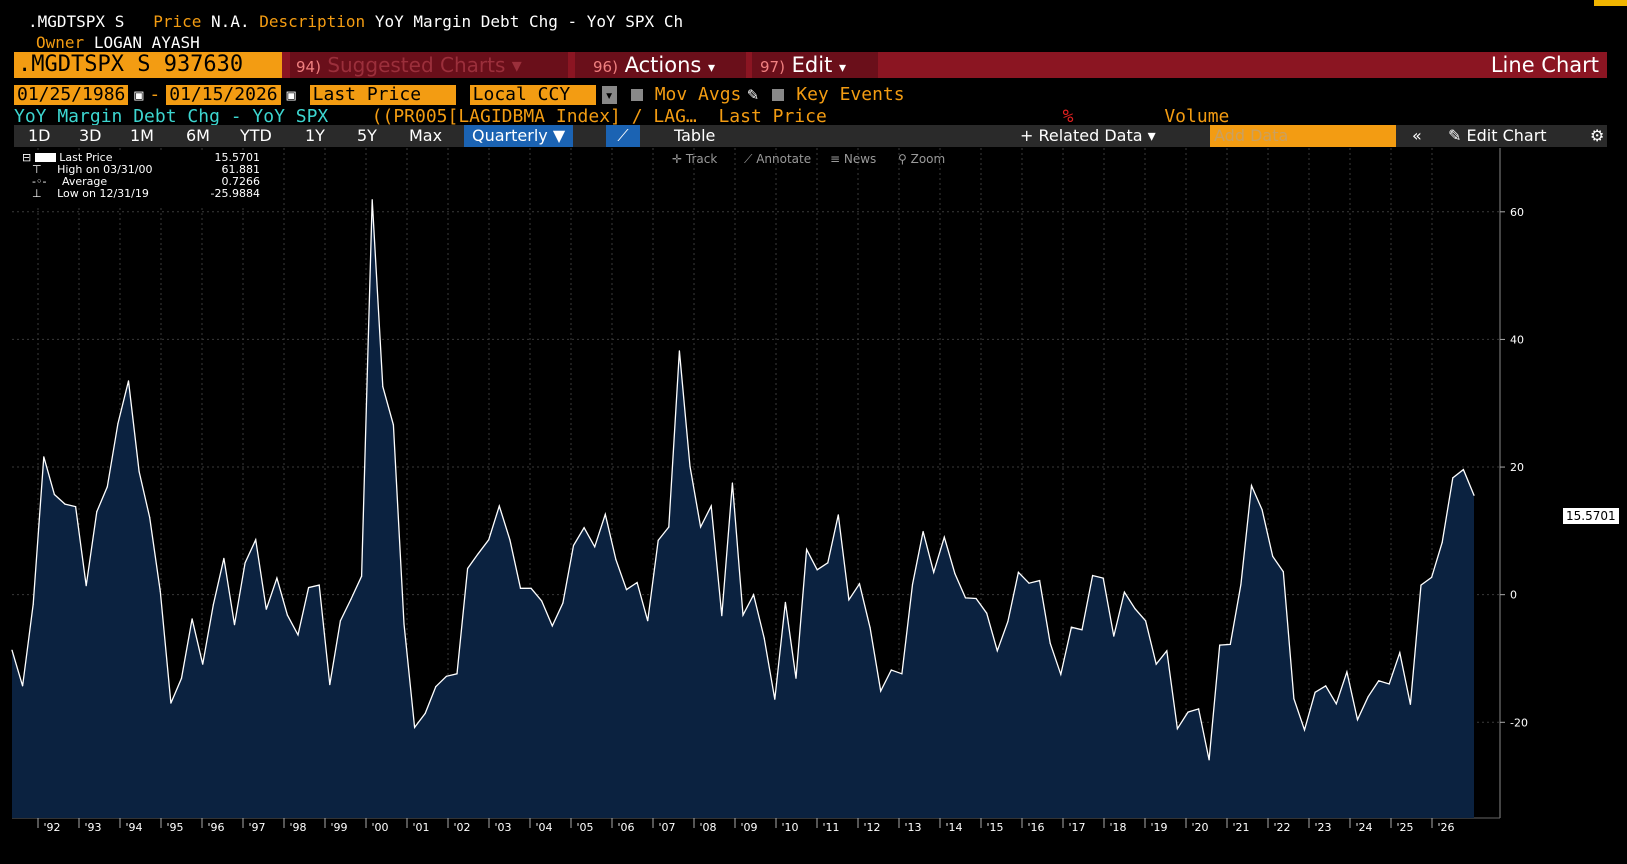  What do you see at coordinates (778, 159) in the screenshot?
I see `annotate-tool: ⟋ Annotate` at bounding box center [778, 159].